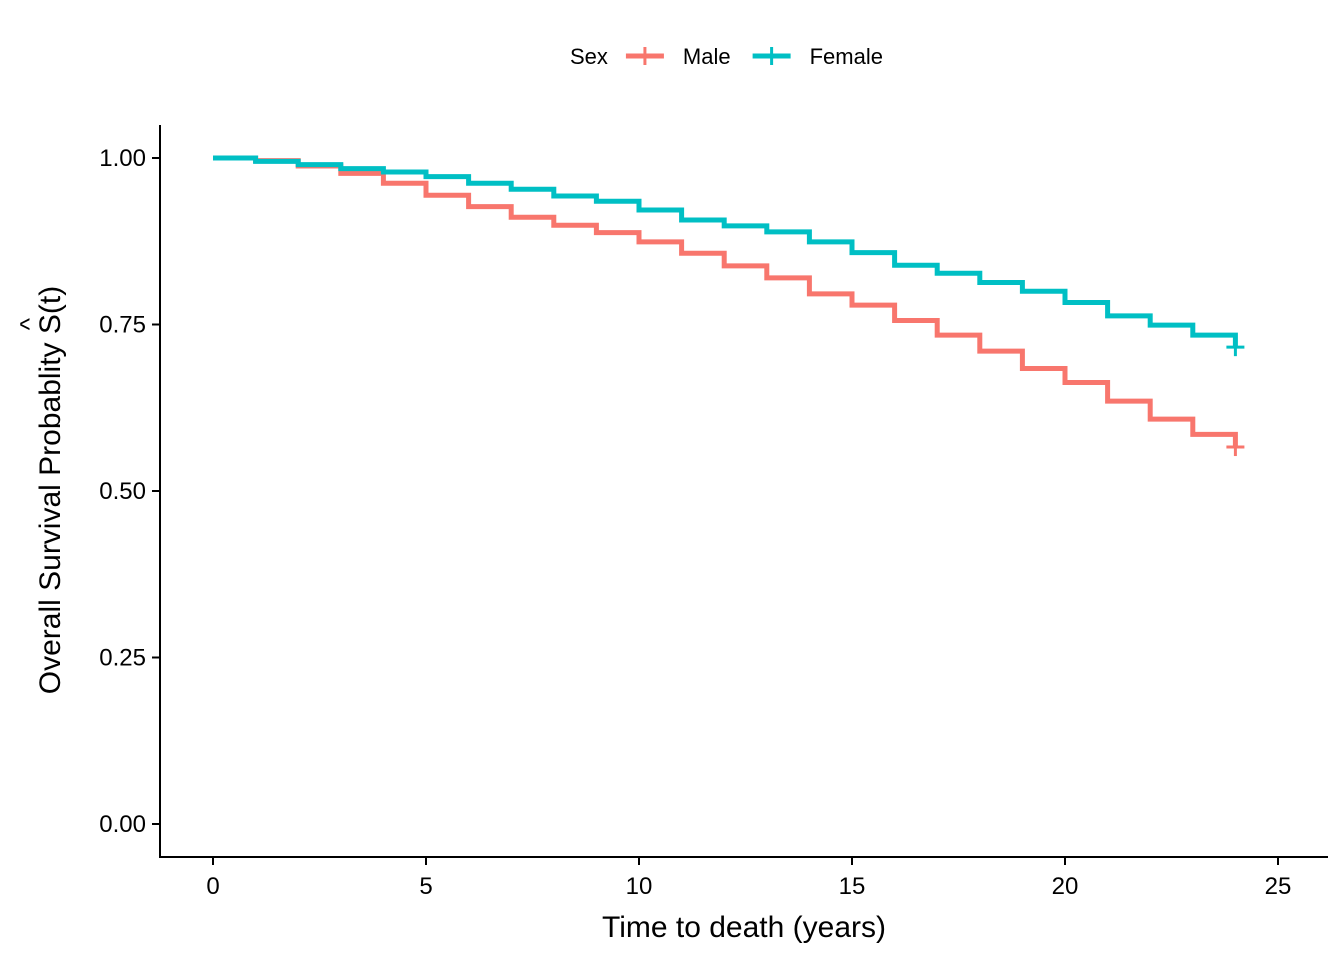 The image size is (1344, 960). What do you see at coordinates (122, 325) in the screenshot?
I see `y-tick-label: 0.75` at bounding box center [122, 325].